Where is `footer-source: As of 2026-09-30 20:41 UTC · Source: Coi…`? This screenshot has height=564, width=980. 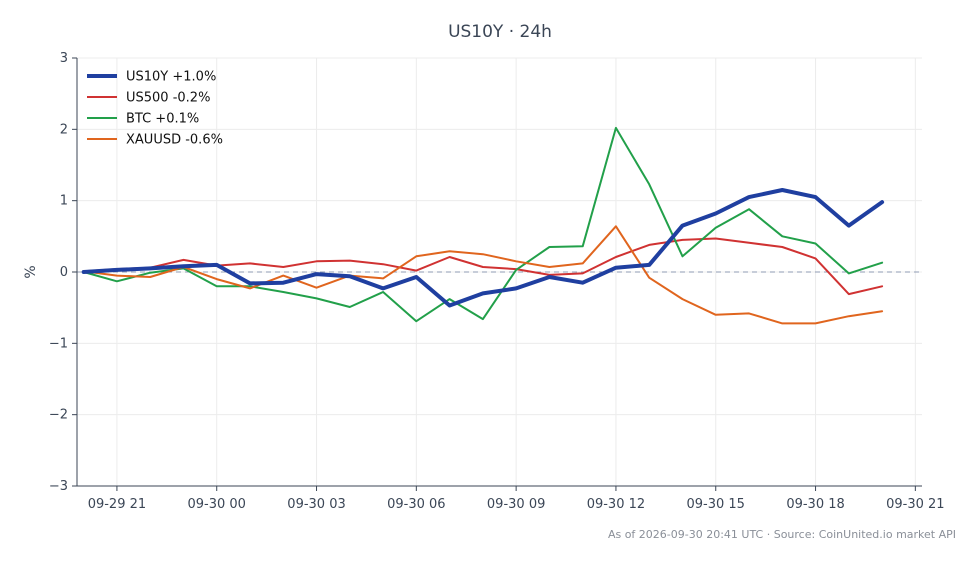
footer-source: As of 2026-09-30 20:41 UTC · Source: Coi… is located at coordinates (782, 534).